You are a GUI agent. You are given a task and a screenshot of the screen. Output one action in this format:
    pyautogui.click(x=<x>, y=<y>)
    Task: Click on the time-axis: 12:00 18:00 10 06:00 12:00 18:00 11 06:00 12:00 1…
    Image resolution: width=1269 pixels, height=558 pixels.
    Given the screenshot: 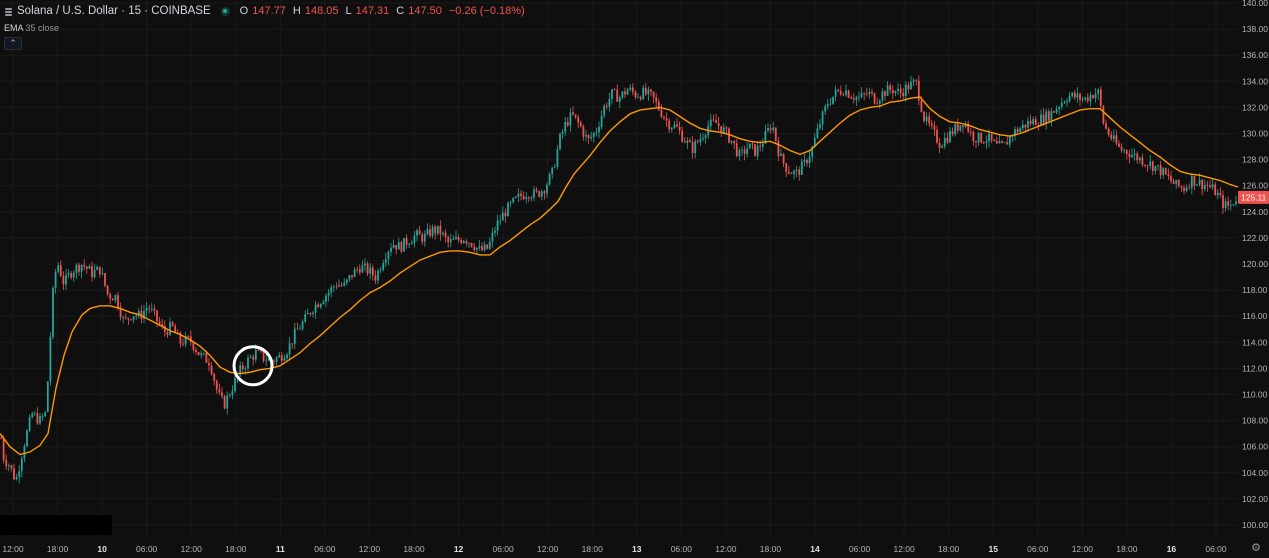 What is the action you would take?
    pyautogui.click(x=614, y=549)
    